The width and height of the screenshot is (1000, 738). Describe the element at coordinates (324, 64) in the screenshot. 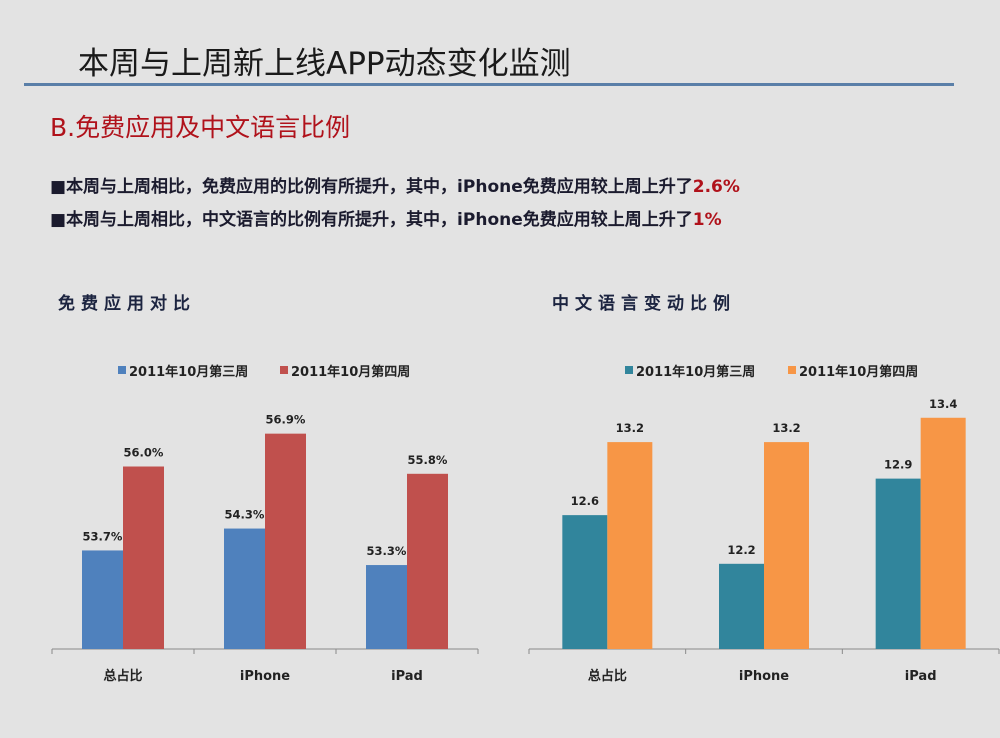

I see `slide-title: 本周与上周新上线APP动态变化监测` at that location.